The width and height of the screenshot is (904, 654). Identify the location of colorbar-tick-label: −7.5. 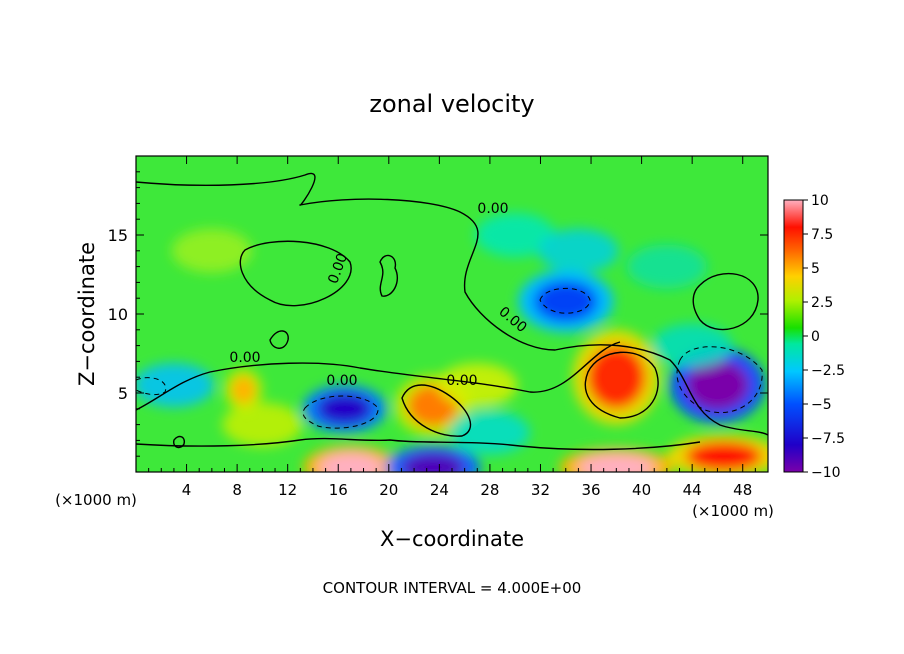
(828, 439).